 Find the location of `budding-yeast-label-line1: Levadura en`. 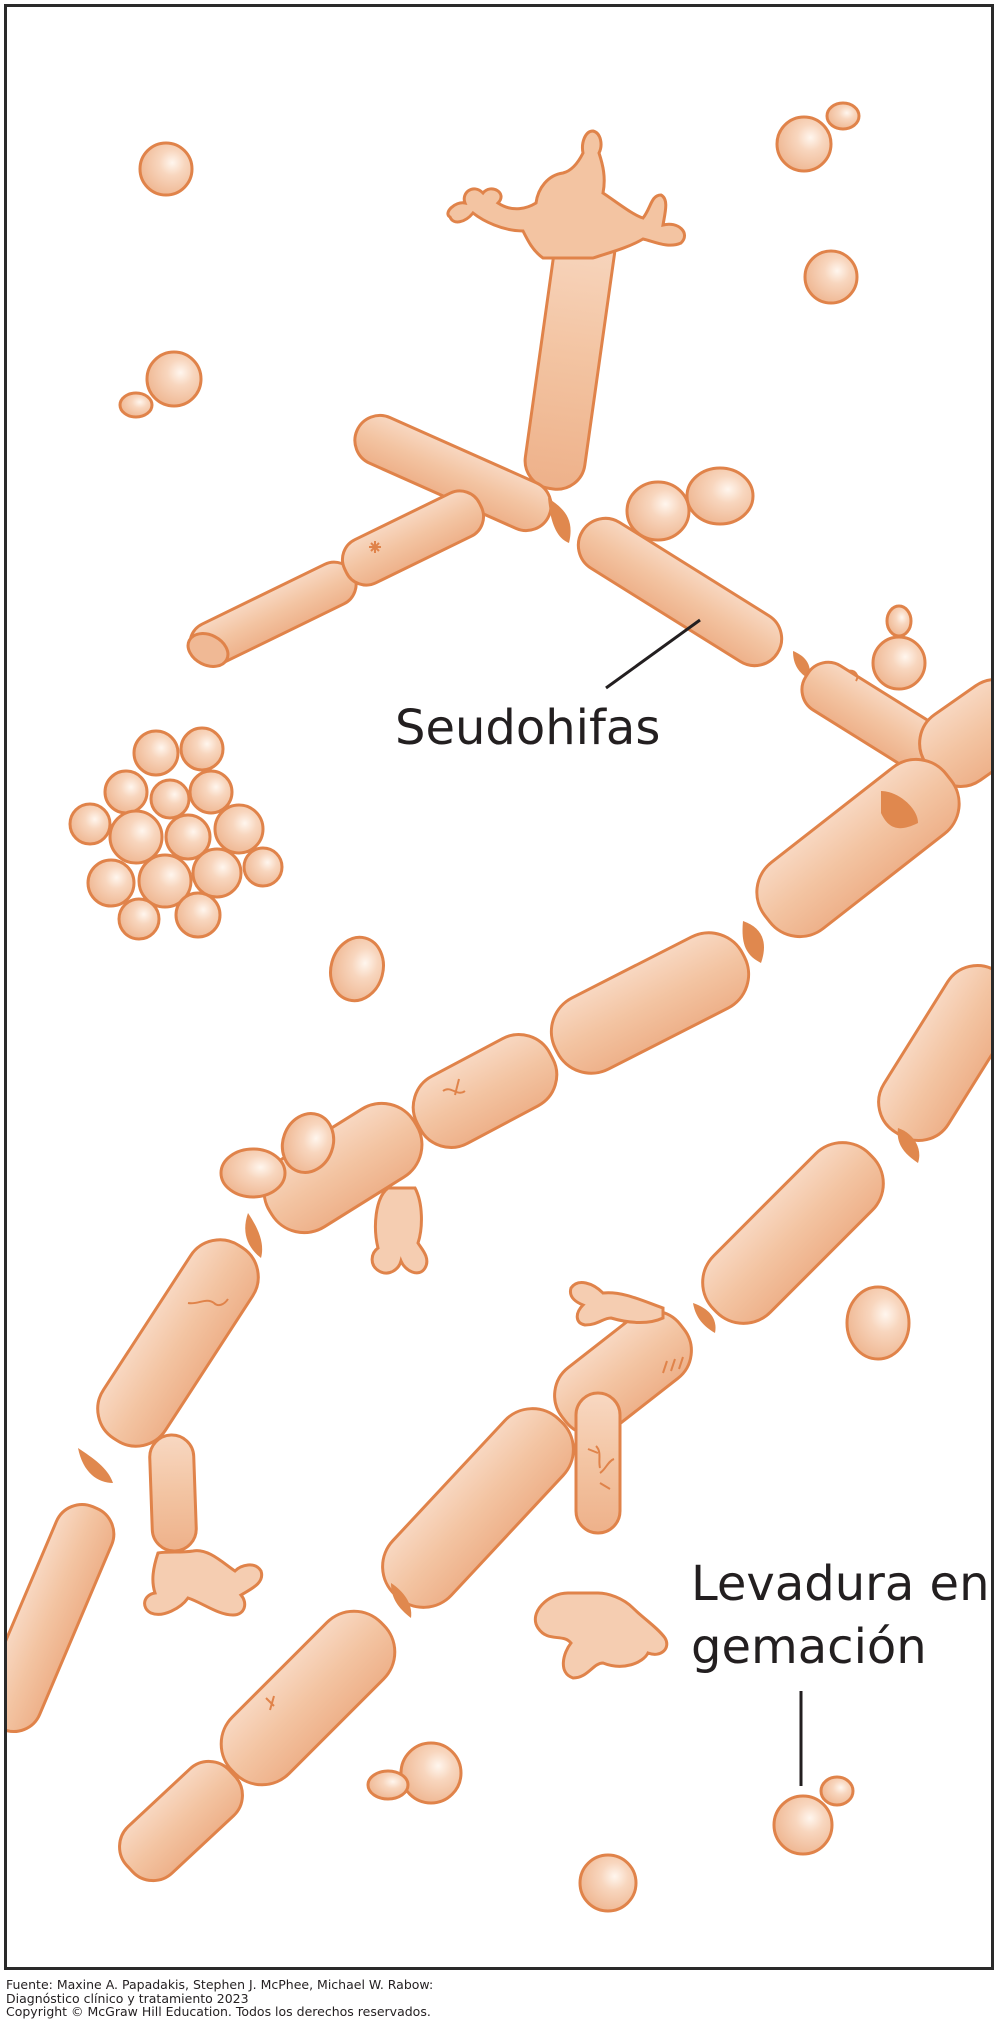

budding-yeast-label-line1: Levadura en is located at coordinates (840, 1584).